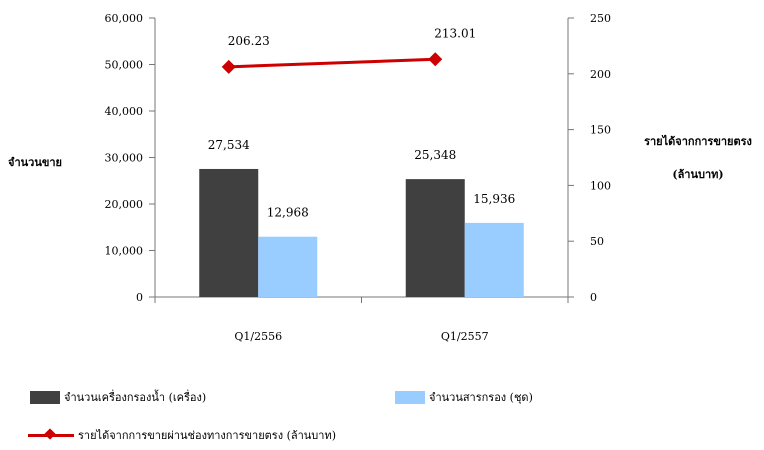  I want to click on legend-label-filters: จำนวนเครื่องกรองน้ำ (เครื่อง), so click(135, 397).